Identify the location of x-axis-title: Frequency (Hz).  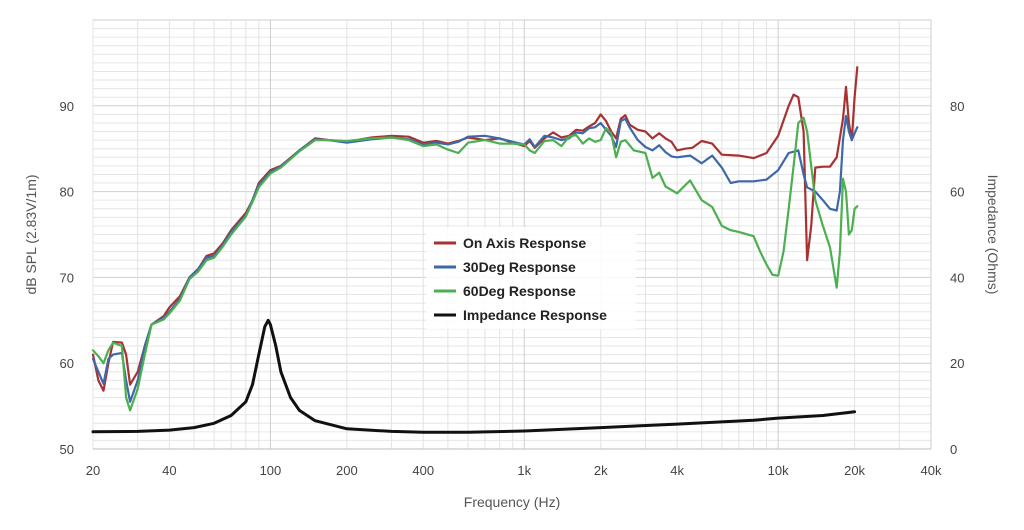
(512, 502).